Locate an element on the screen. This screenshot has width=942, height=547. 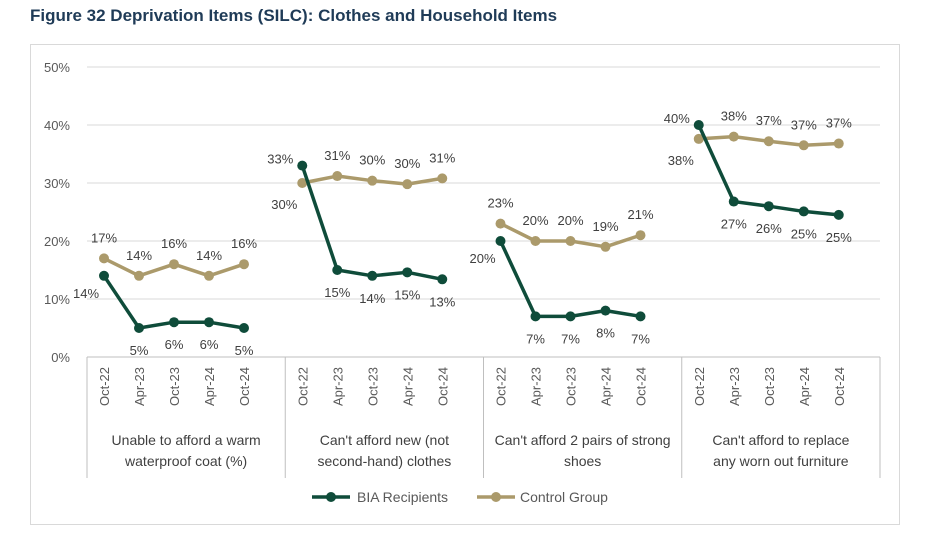
bia-data-label: 27% is located at coordinates (734, 224).